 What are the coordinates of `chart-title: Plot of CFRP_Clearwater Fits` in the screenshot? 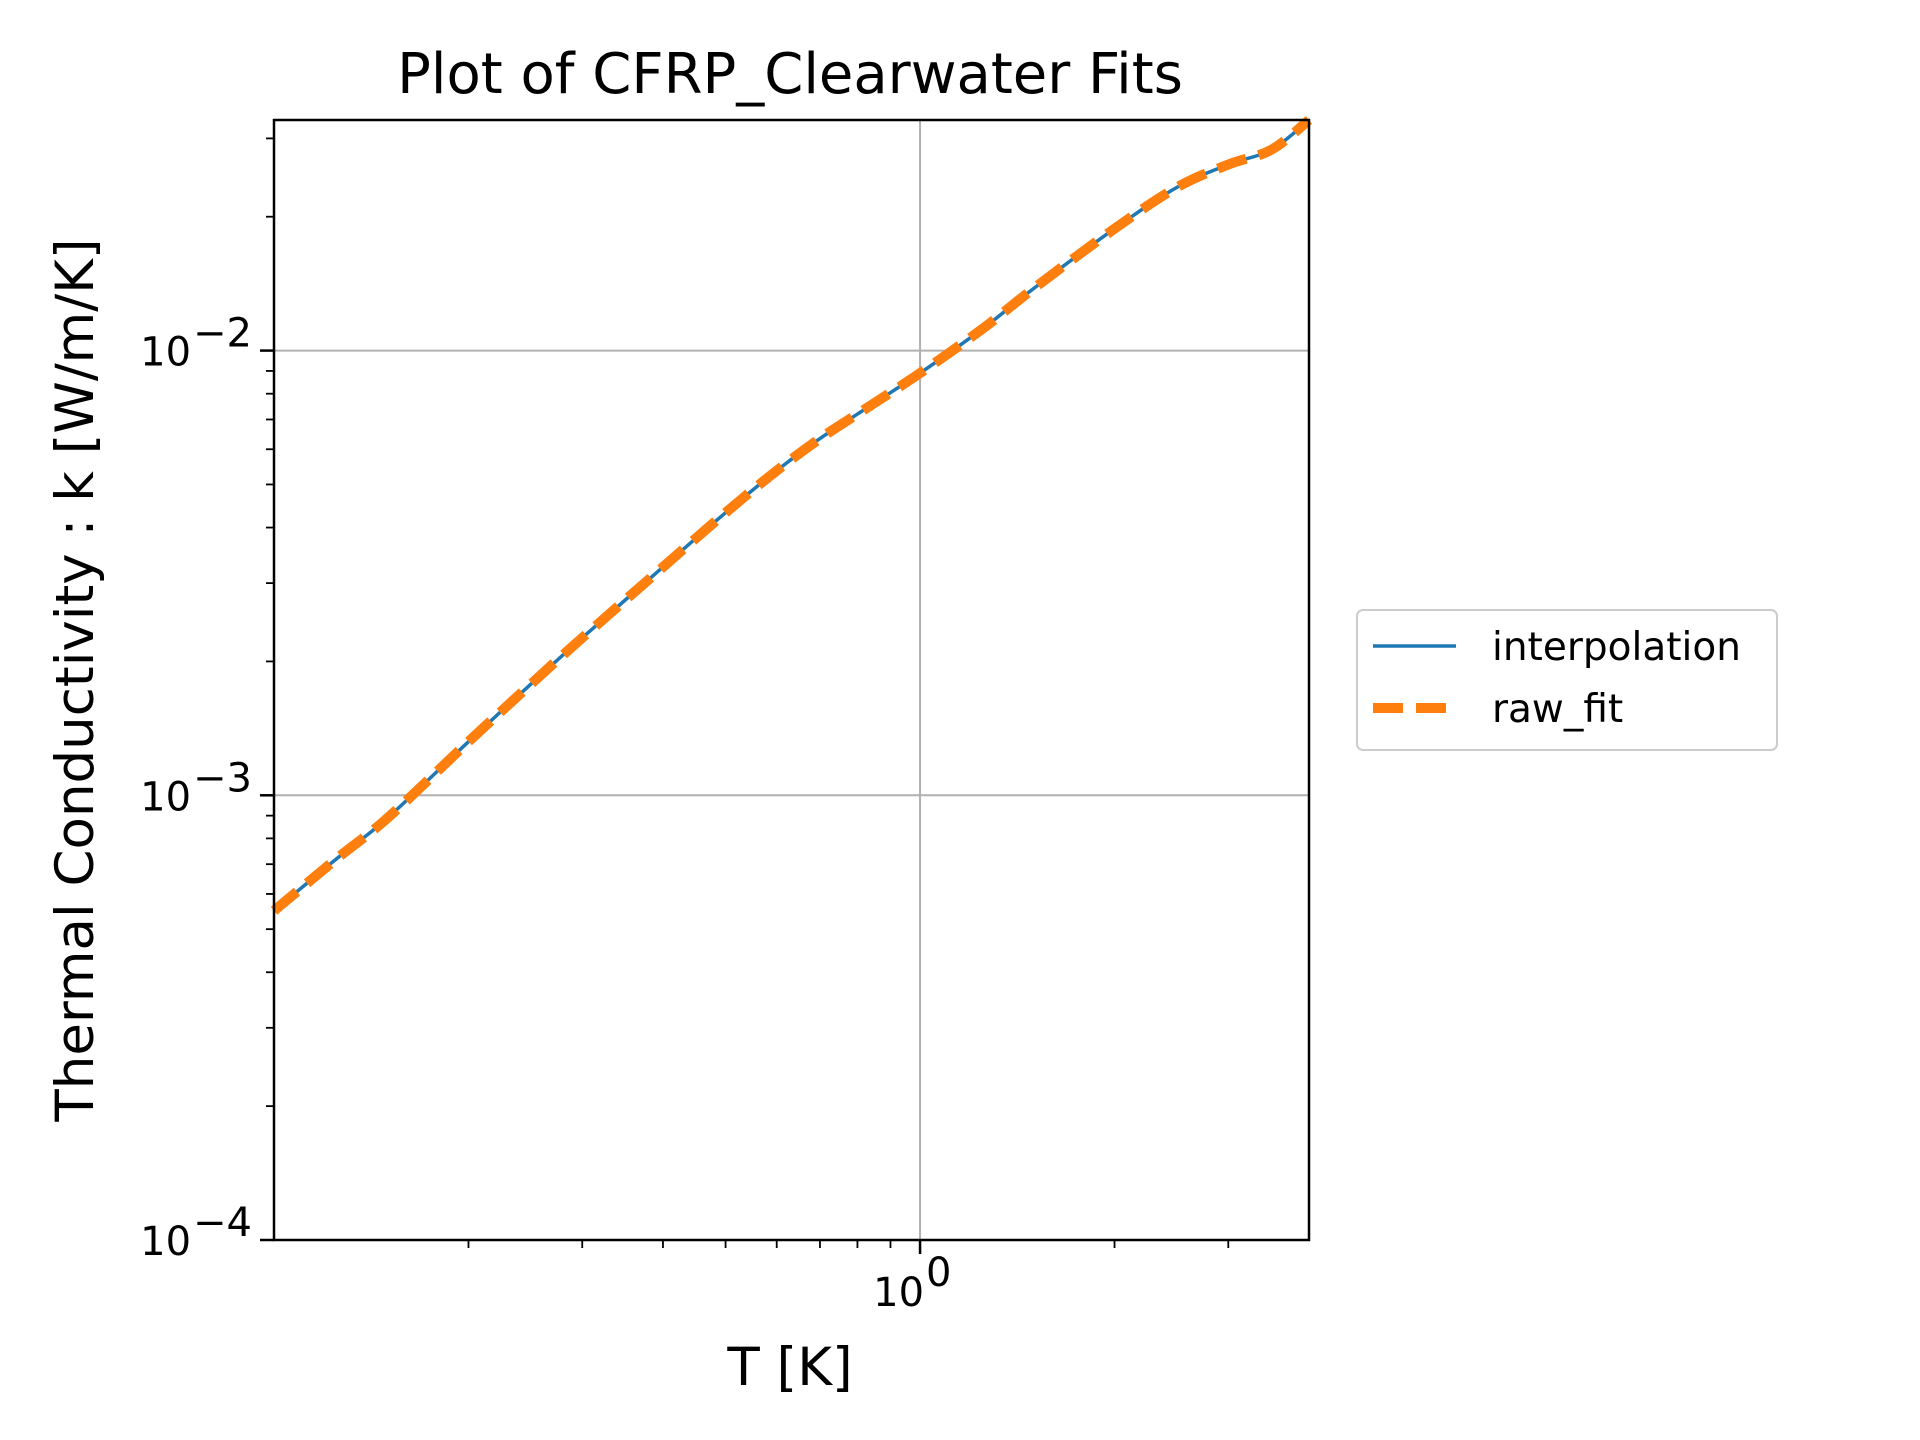 It's located at (790, 74).